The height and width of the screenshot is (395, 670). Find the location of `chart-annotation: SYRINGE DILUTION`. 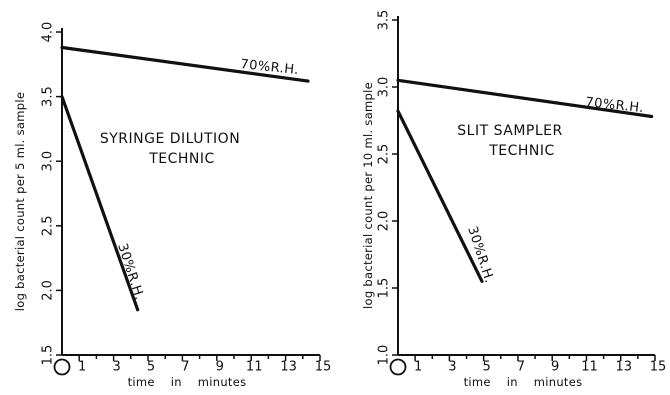

chart-annotation: SYRINGE DILUTION is located at coordinates (170, 139).